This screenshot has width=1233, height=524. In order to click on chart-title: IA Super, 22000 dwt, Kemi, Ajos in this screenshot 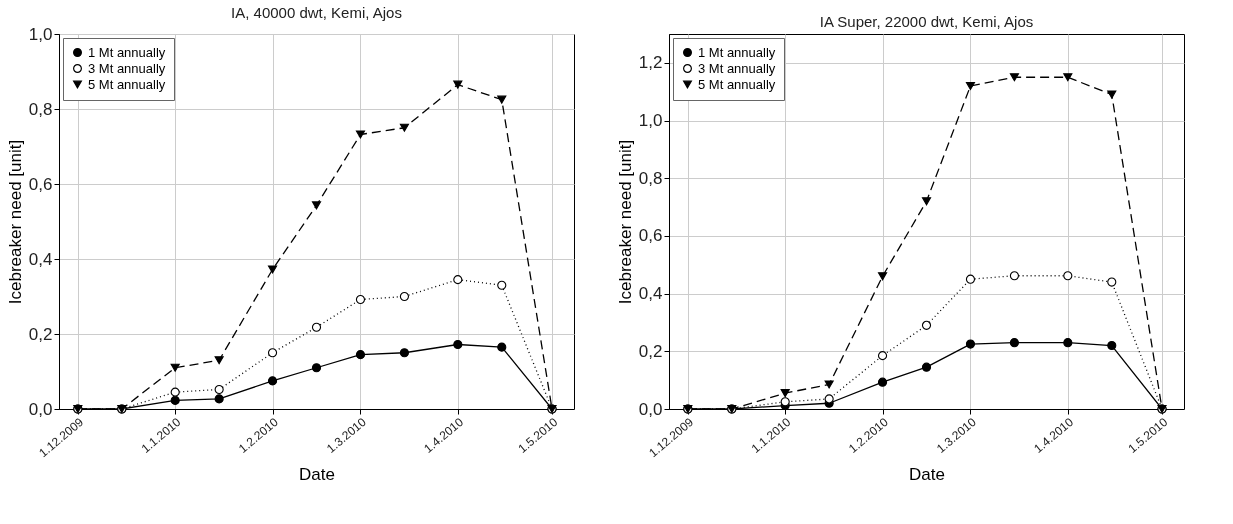, I will do `click(926, 21)`.